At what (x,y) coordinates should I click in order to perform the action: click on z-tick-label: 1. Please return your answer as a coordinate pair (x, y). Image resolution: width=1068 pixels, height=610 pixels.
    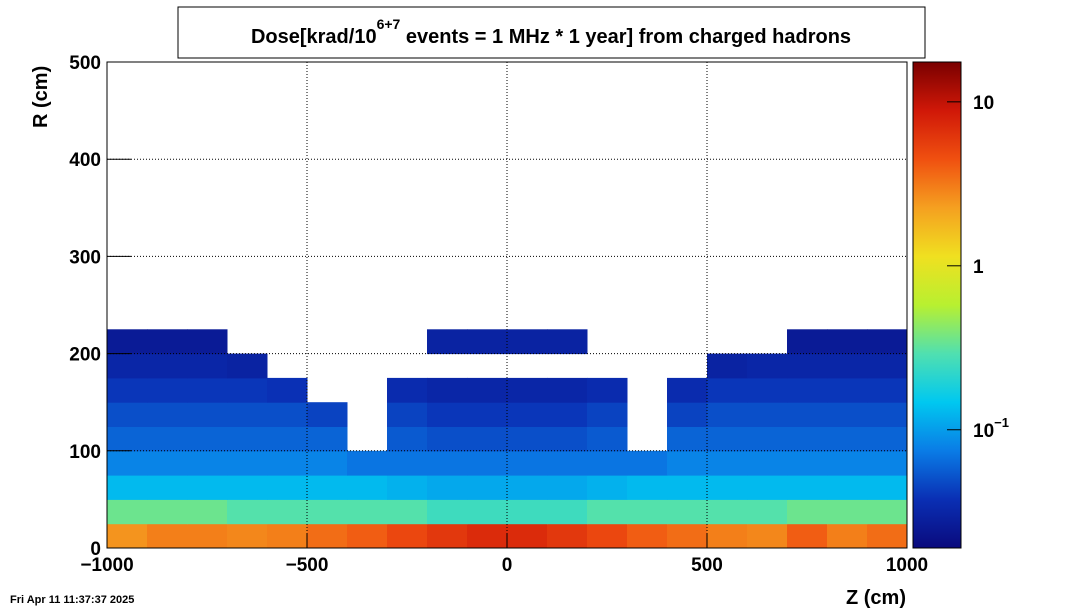
    Looking at the image, I should click on (978, 267).